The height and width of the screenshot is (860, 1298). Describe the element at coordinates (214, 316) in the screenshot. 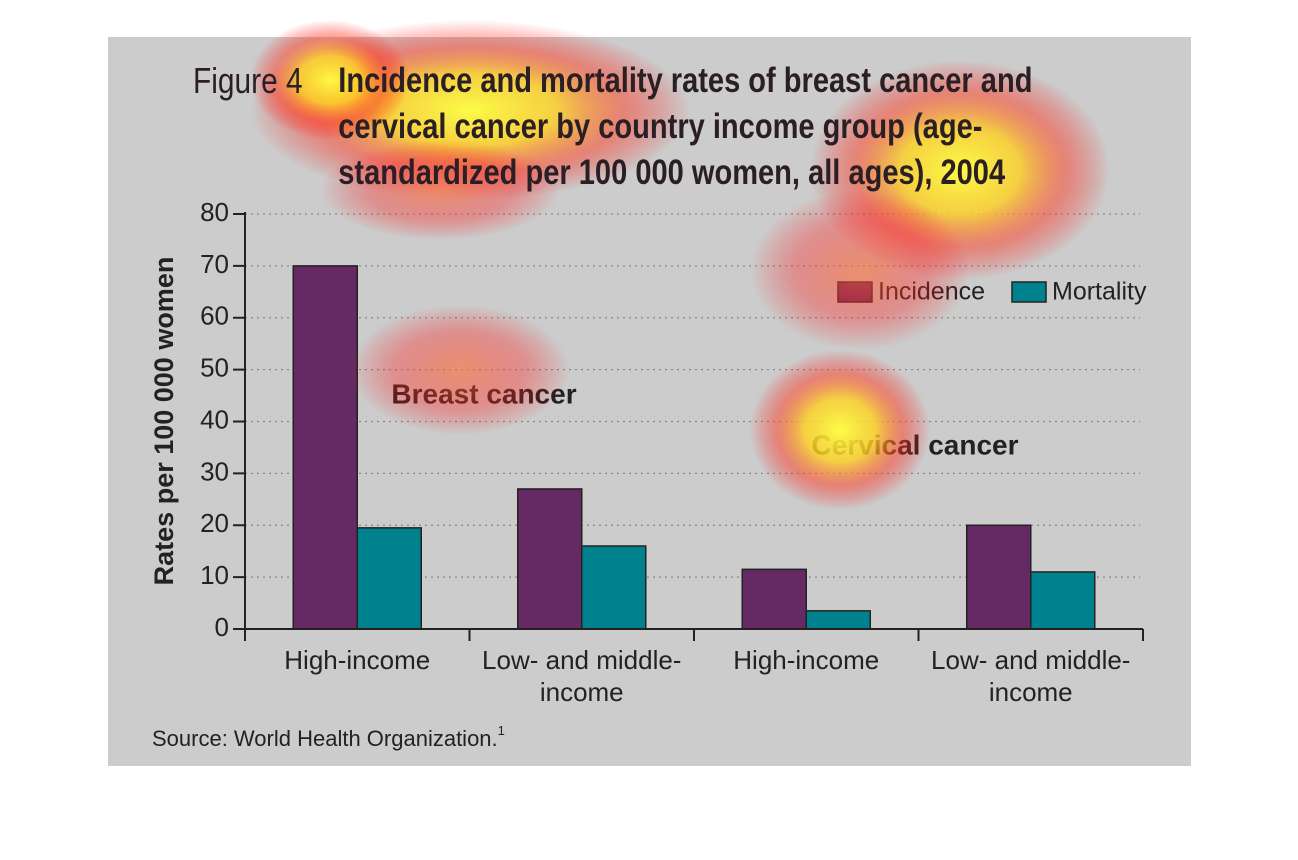

I see `y-tick-label: 60` at that location.